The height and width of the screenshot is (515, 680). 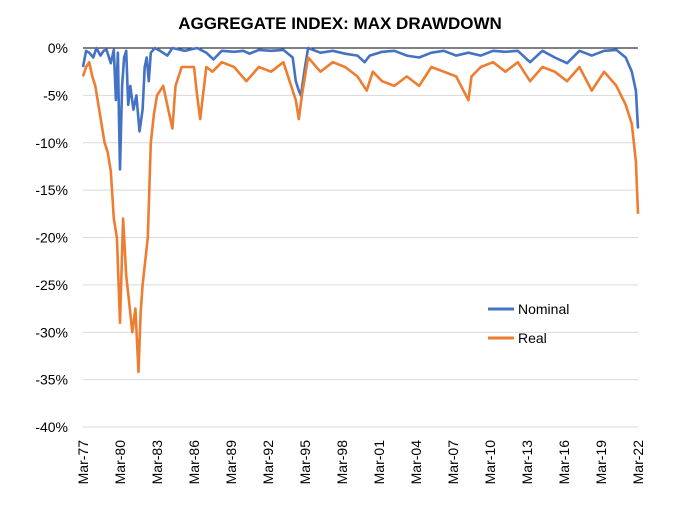 What do you see at coordinates (51, 190) in the screenshot?
I see `y-tick-label: -15%` at bounding box center [51, 190].